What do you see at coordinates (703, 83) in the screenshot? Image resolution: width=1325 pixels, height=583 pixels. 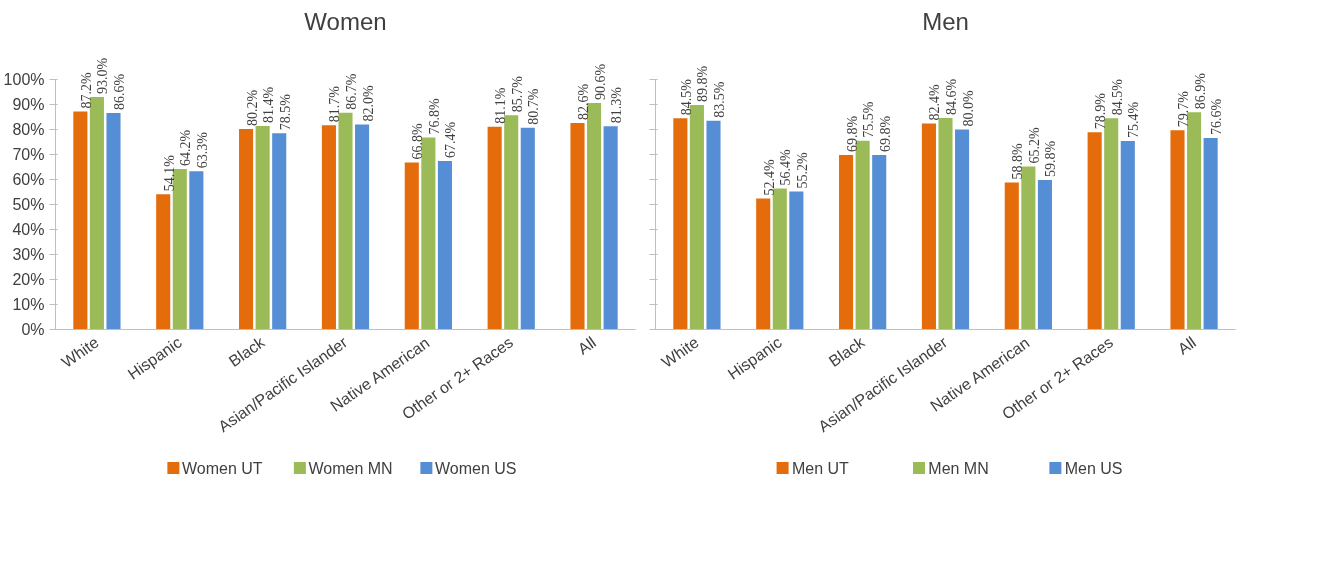 I see `data-label: 89.8%` at bounding box center [703, 83].